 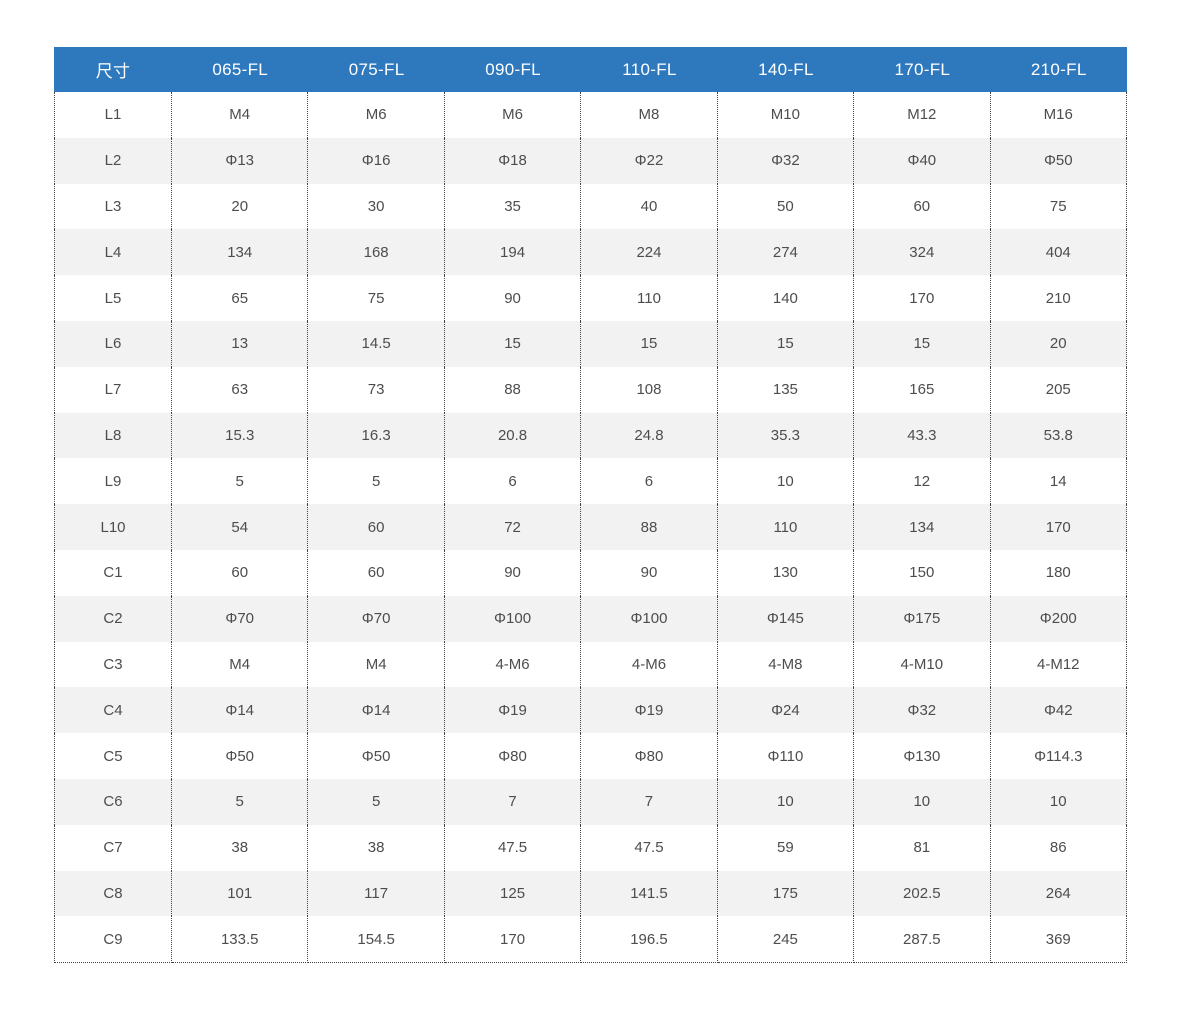 I want to click on table-cell: Φ42, so click(x=1058, y=710).